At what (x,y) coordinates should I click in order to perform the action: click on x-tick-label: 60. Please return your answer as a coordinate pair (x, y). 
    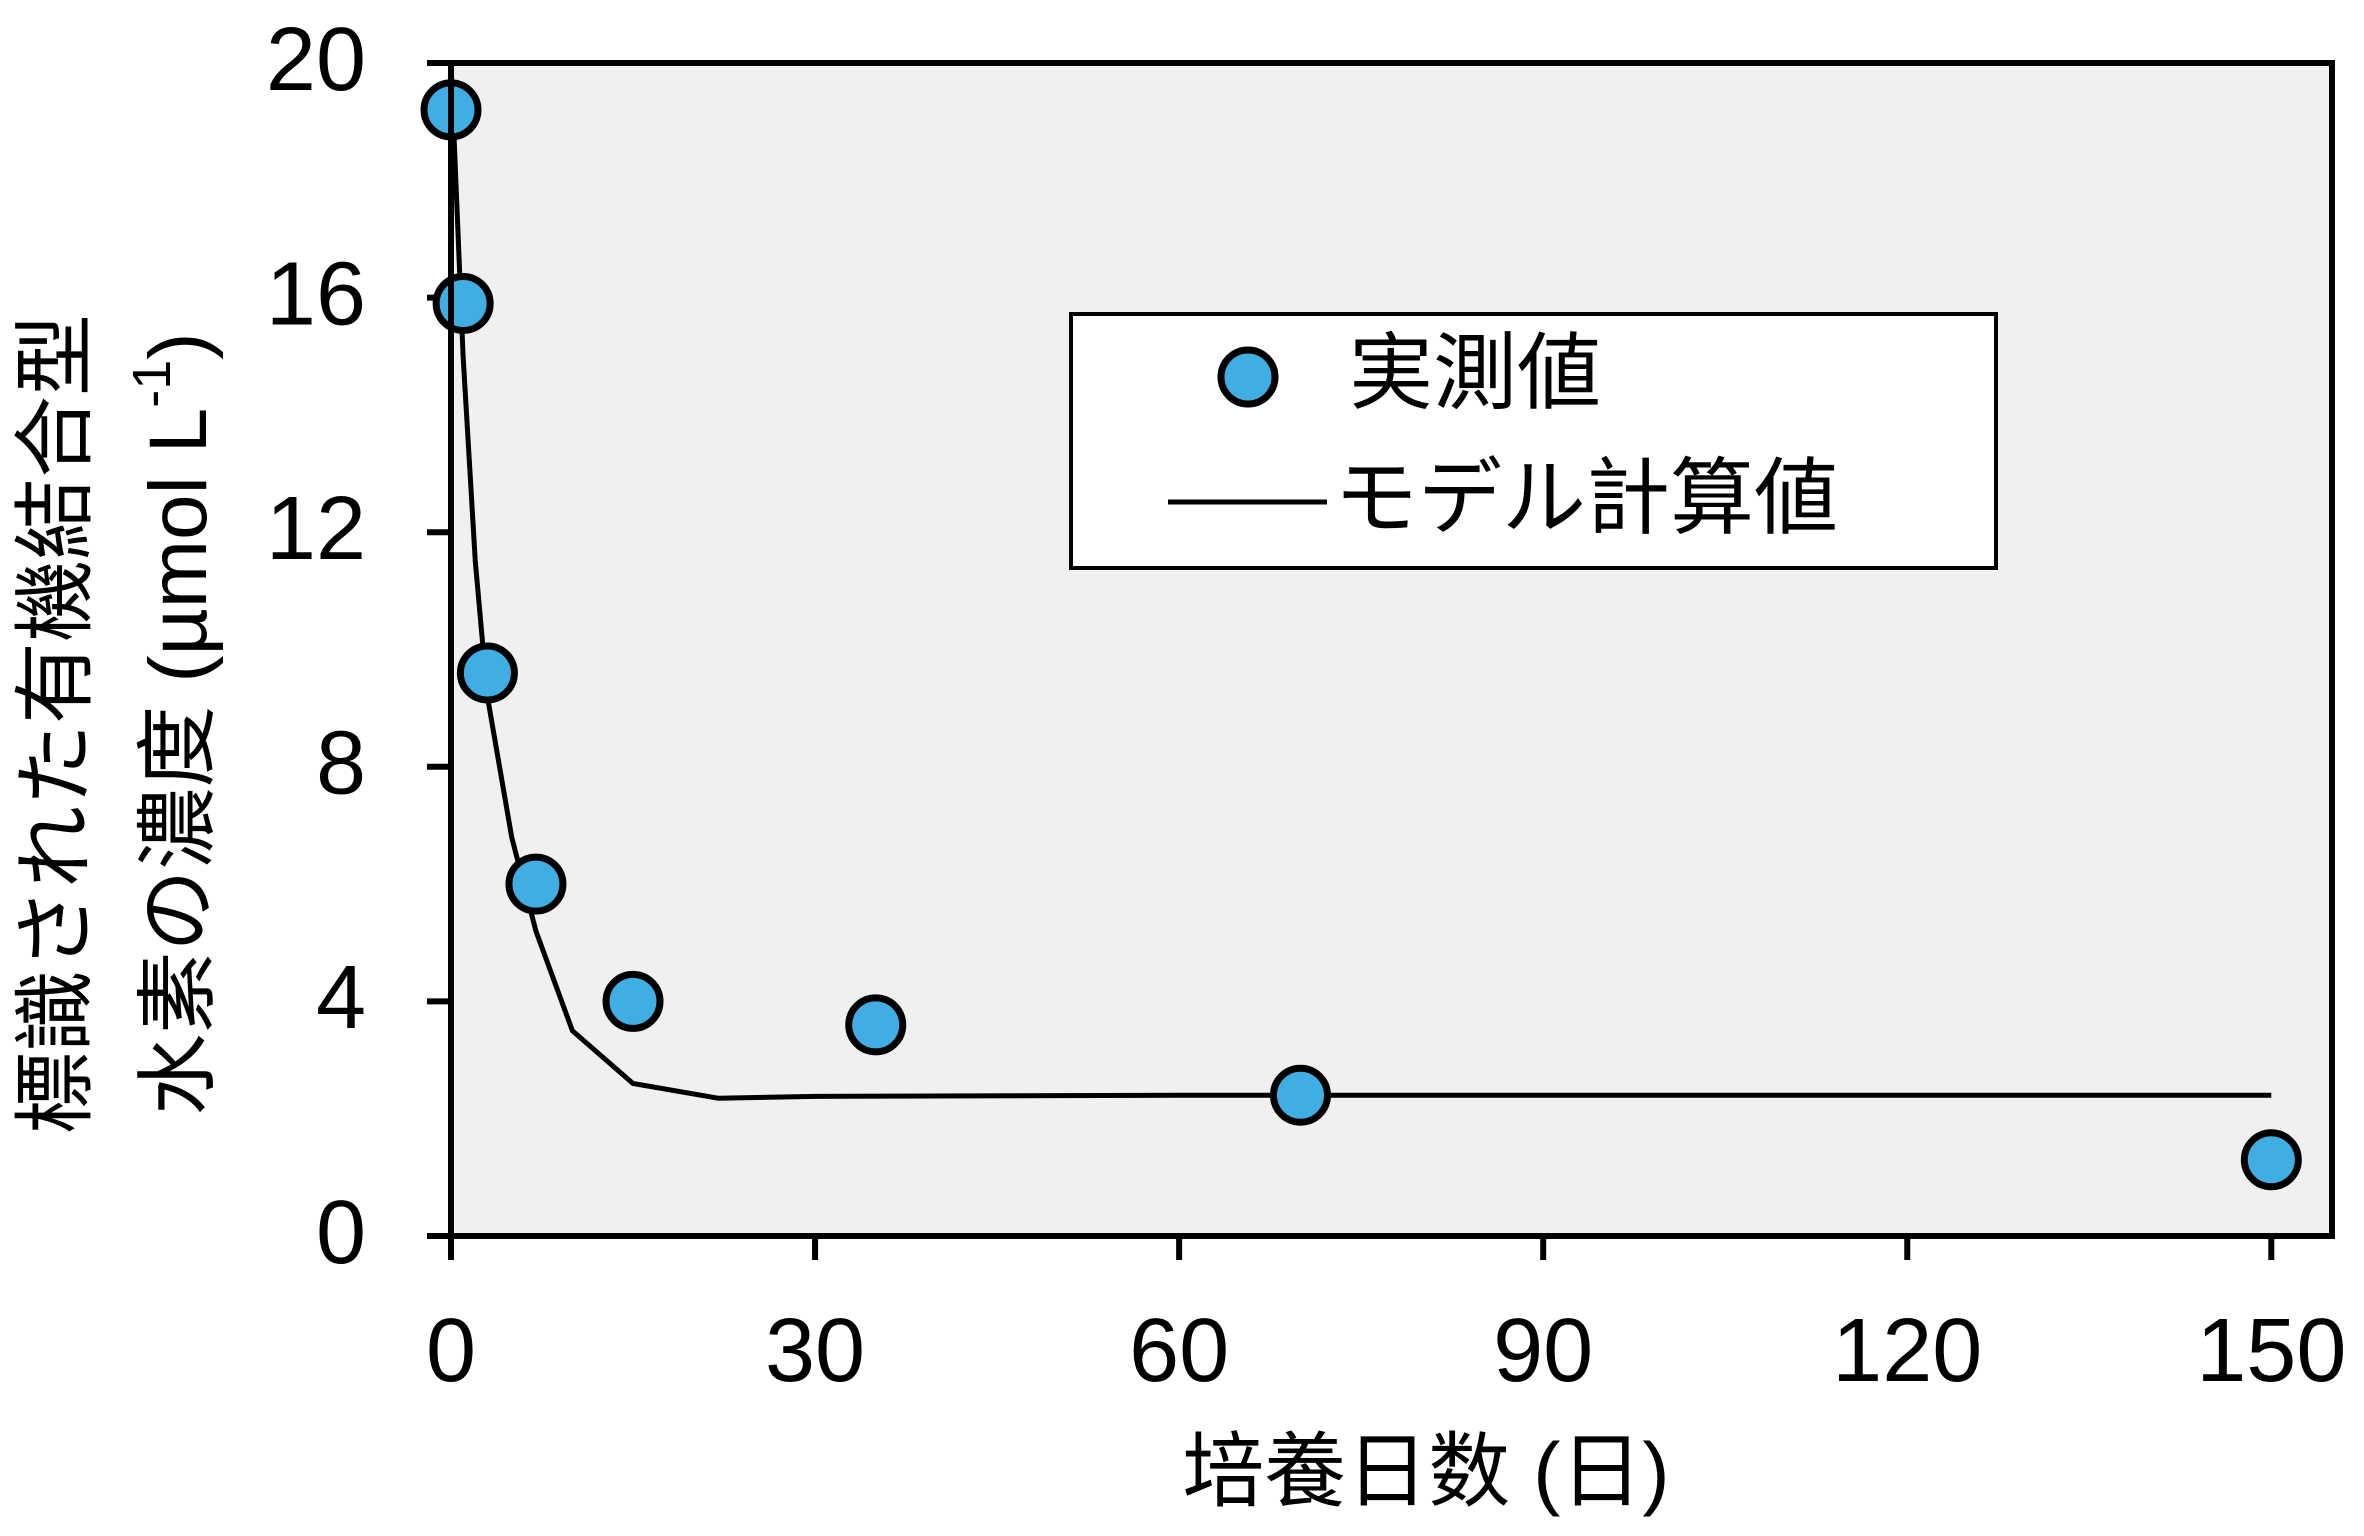
    Looking at the image, I should click on (1179, 1351).